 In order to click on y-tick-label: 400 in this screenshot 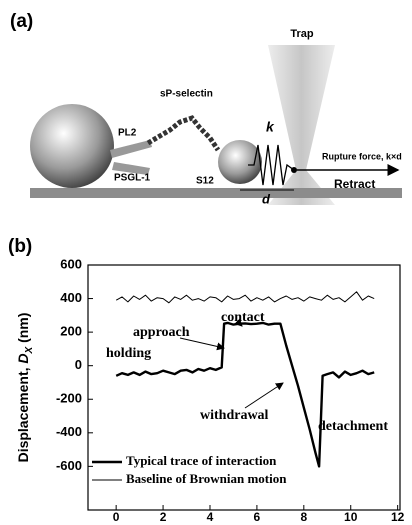, I will do `click(71, 297)`.